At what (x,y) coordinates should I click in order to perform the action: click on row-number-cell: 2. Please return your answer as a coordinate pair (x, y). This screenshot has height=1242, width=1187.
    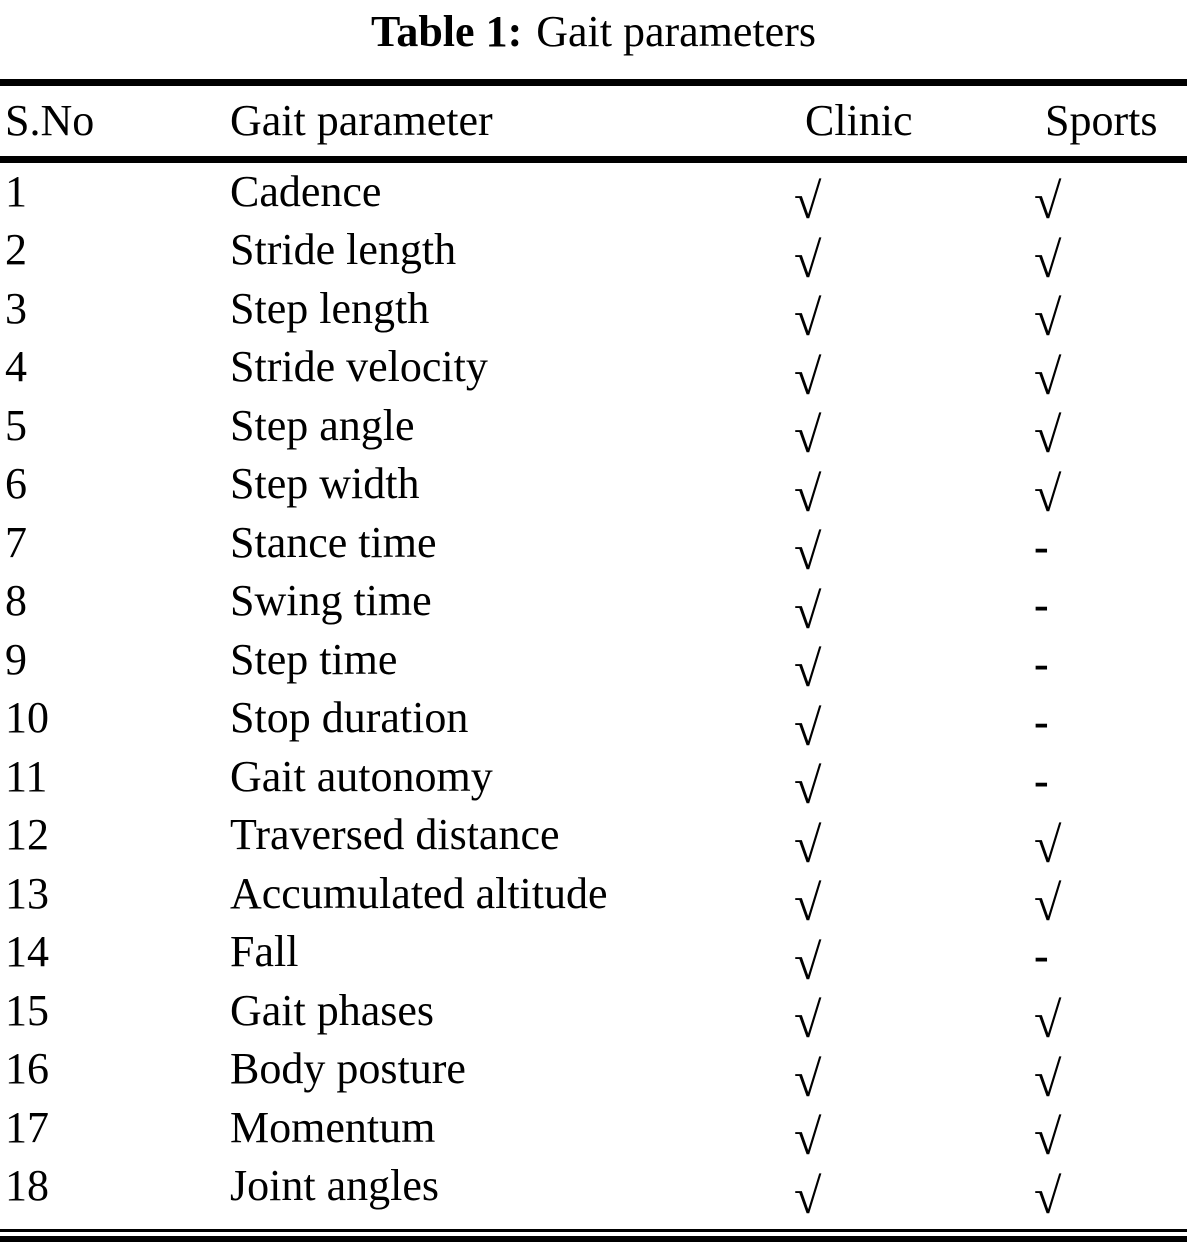
    Looking at the image, I should click on (16, 250).